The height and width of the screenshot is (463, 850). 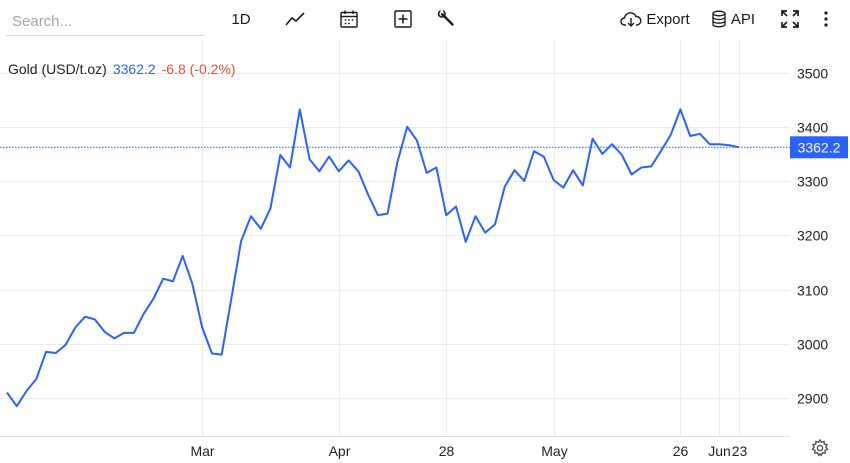 I want to click on add-icon, so click(x=403, y=19).